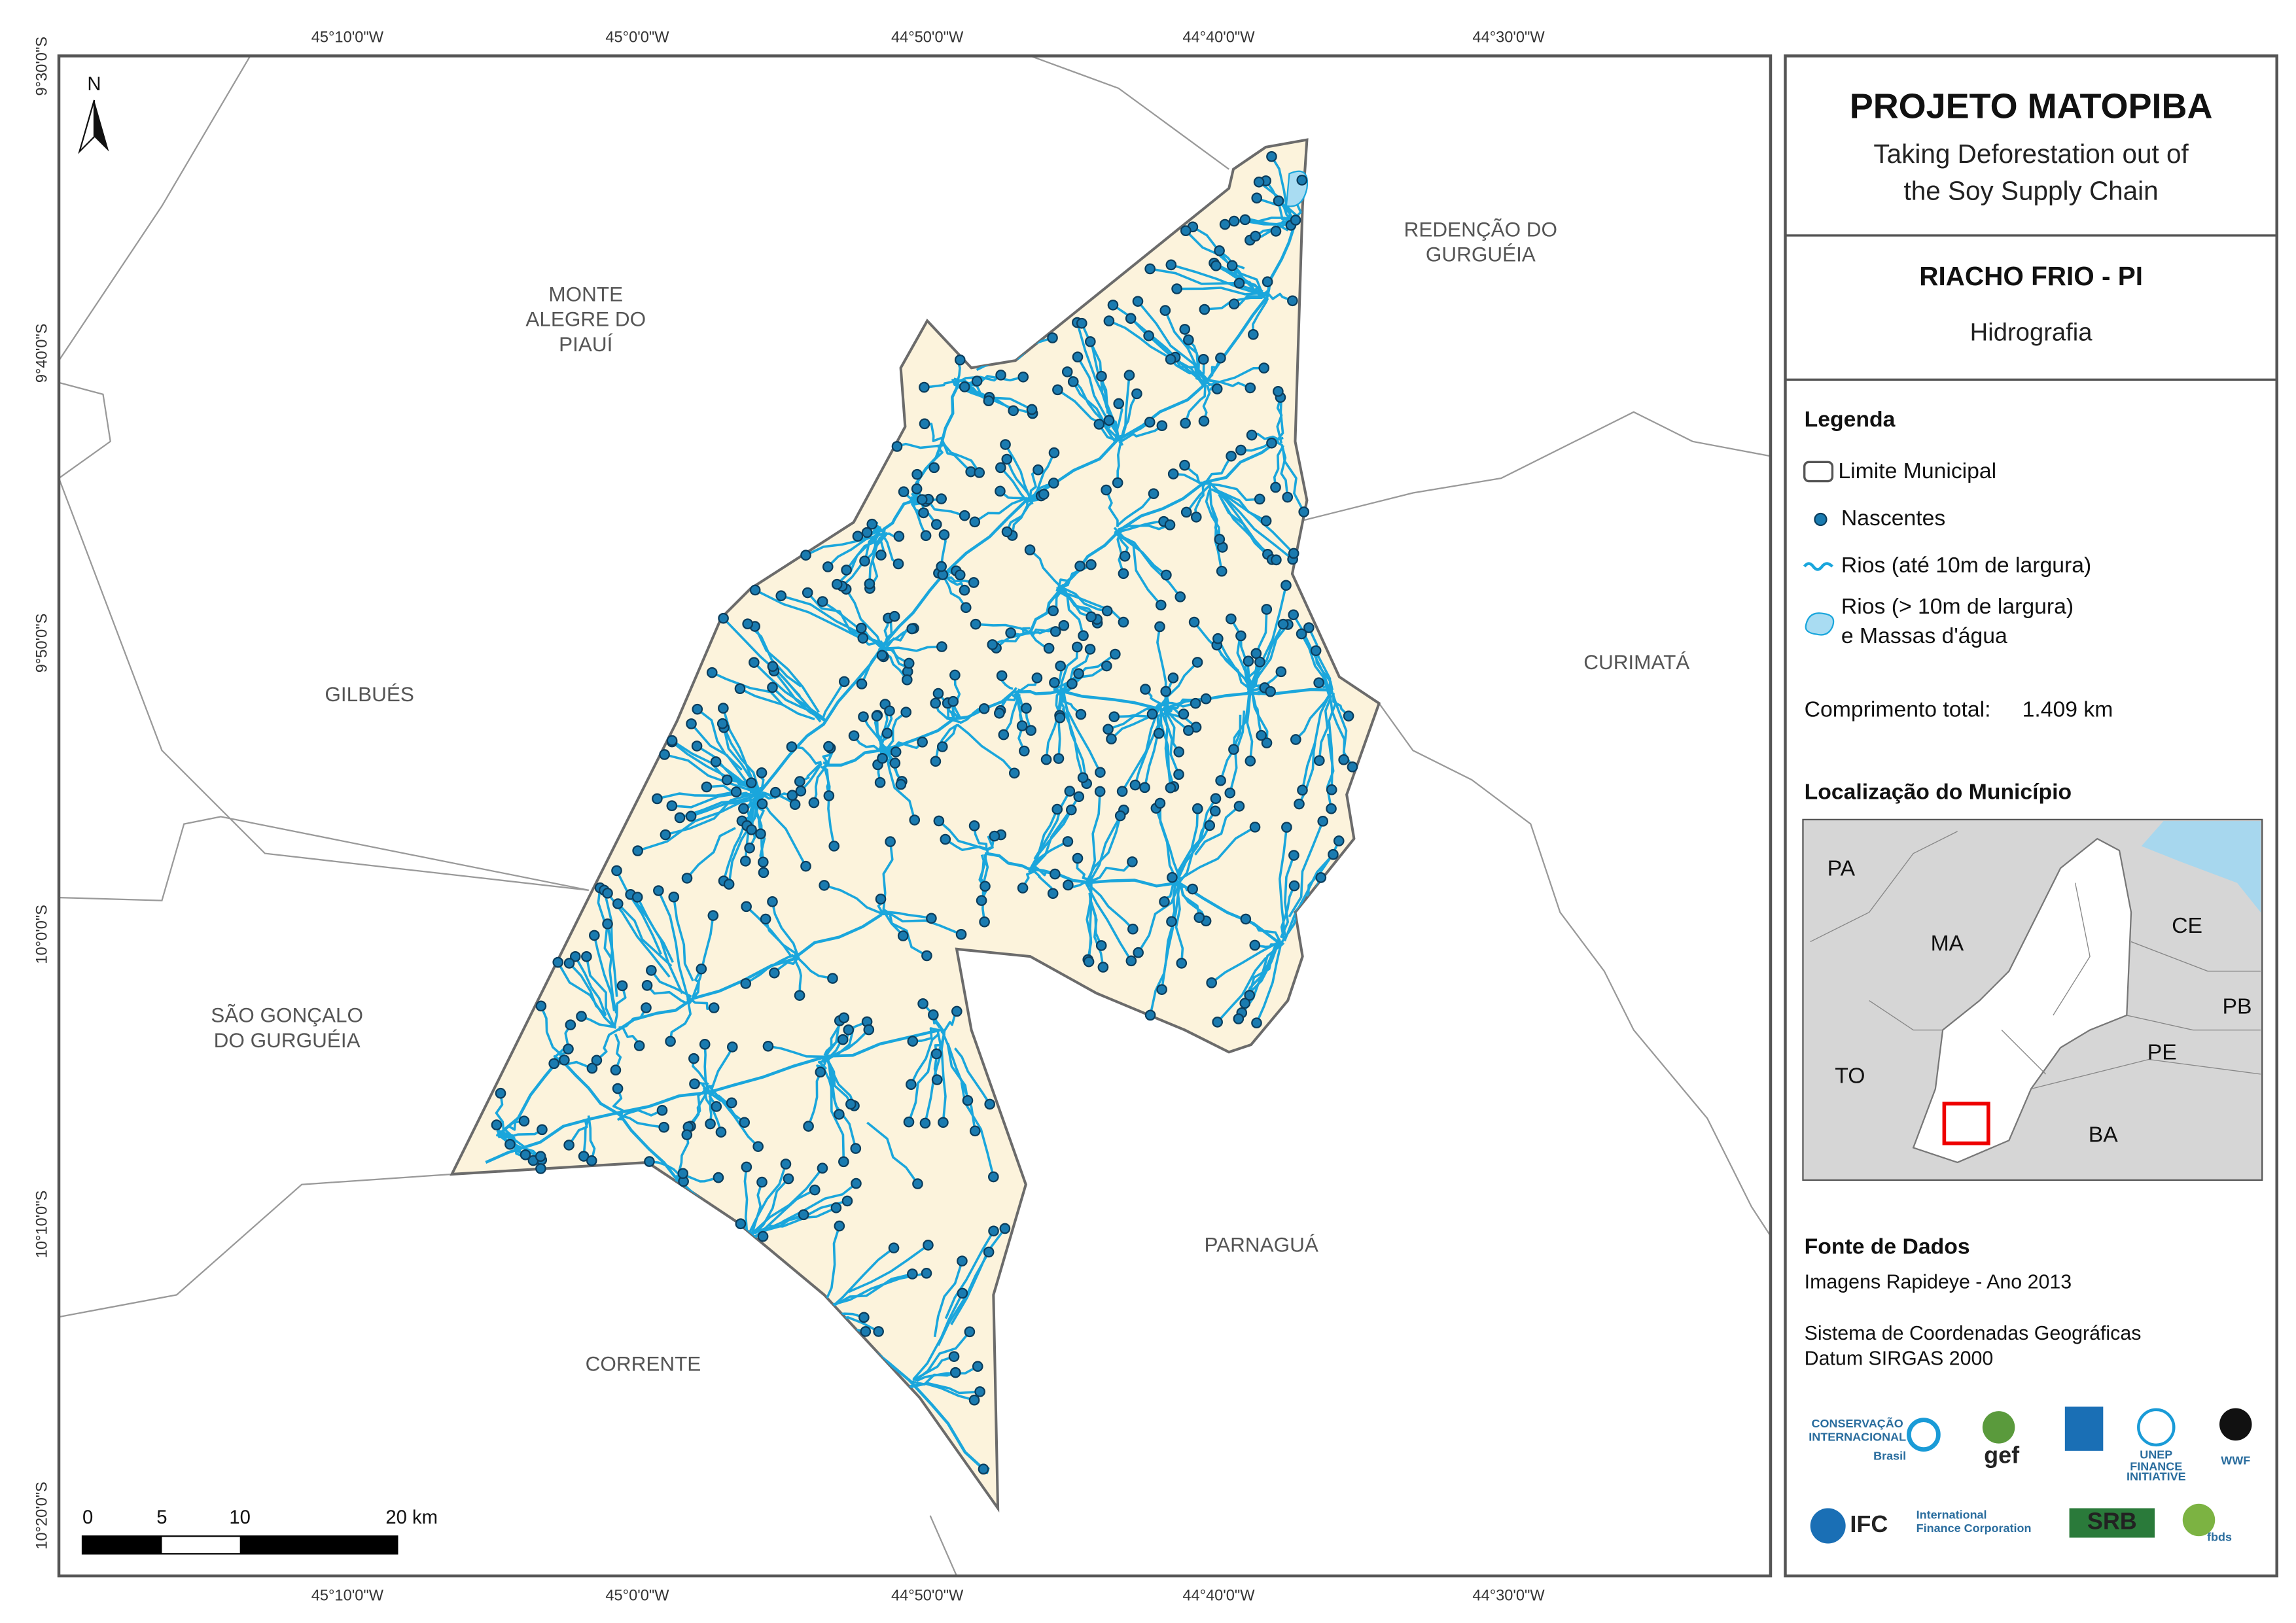 The image size is (2296, 1623). Describe the element at coordinates (1938, 1282) in the screenshot. I see `source-line: Imagens Rapideye - Ano 2013` at that location.